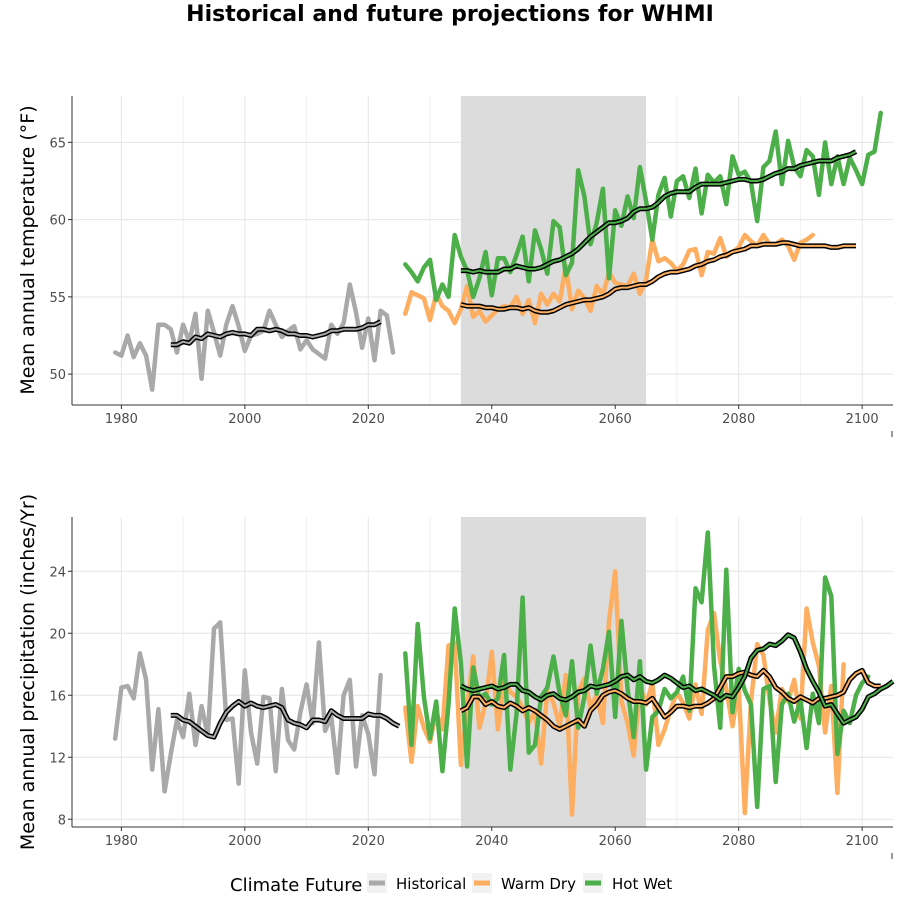 This screenshot has height=900, width=900. I want to click on temperature-y-tick-label: 55, so click(57, 298).